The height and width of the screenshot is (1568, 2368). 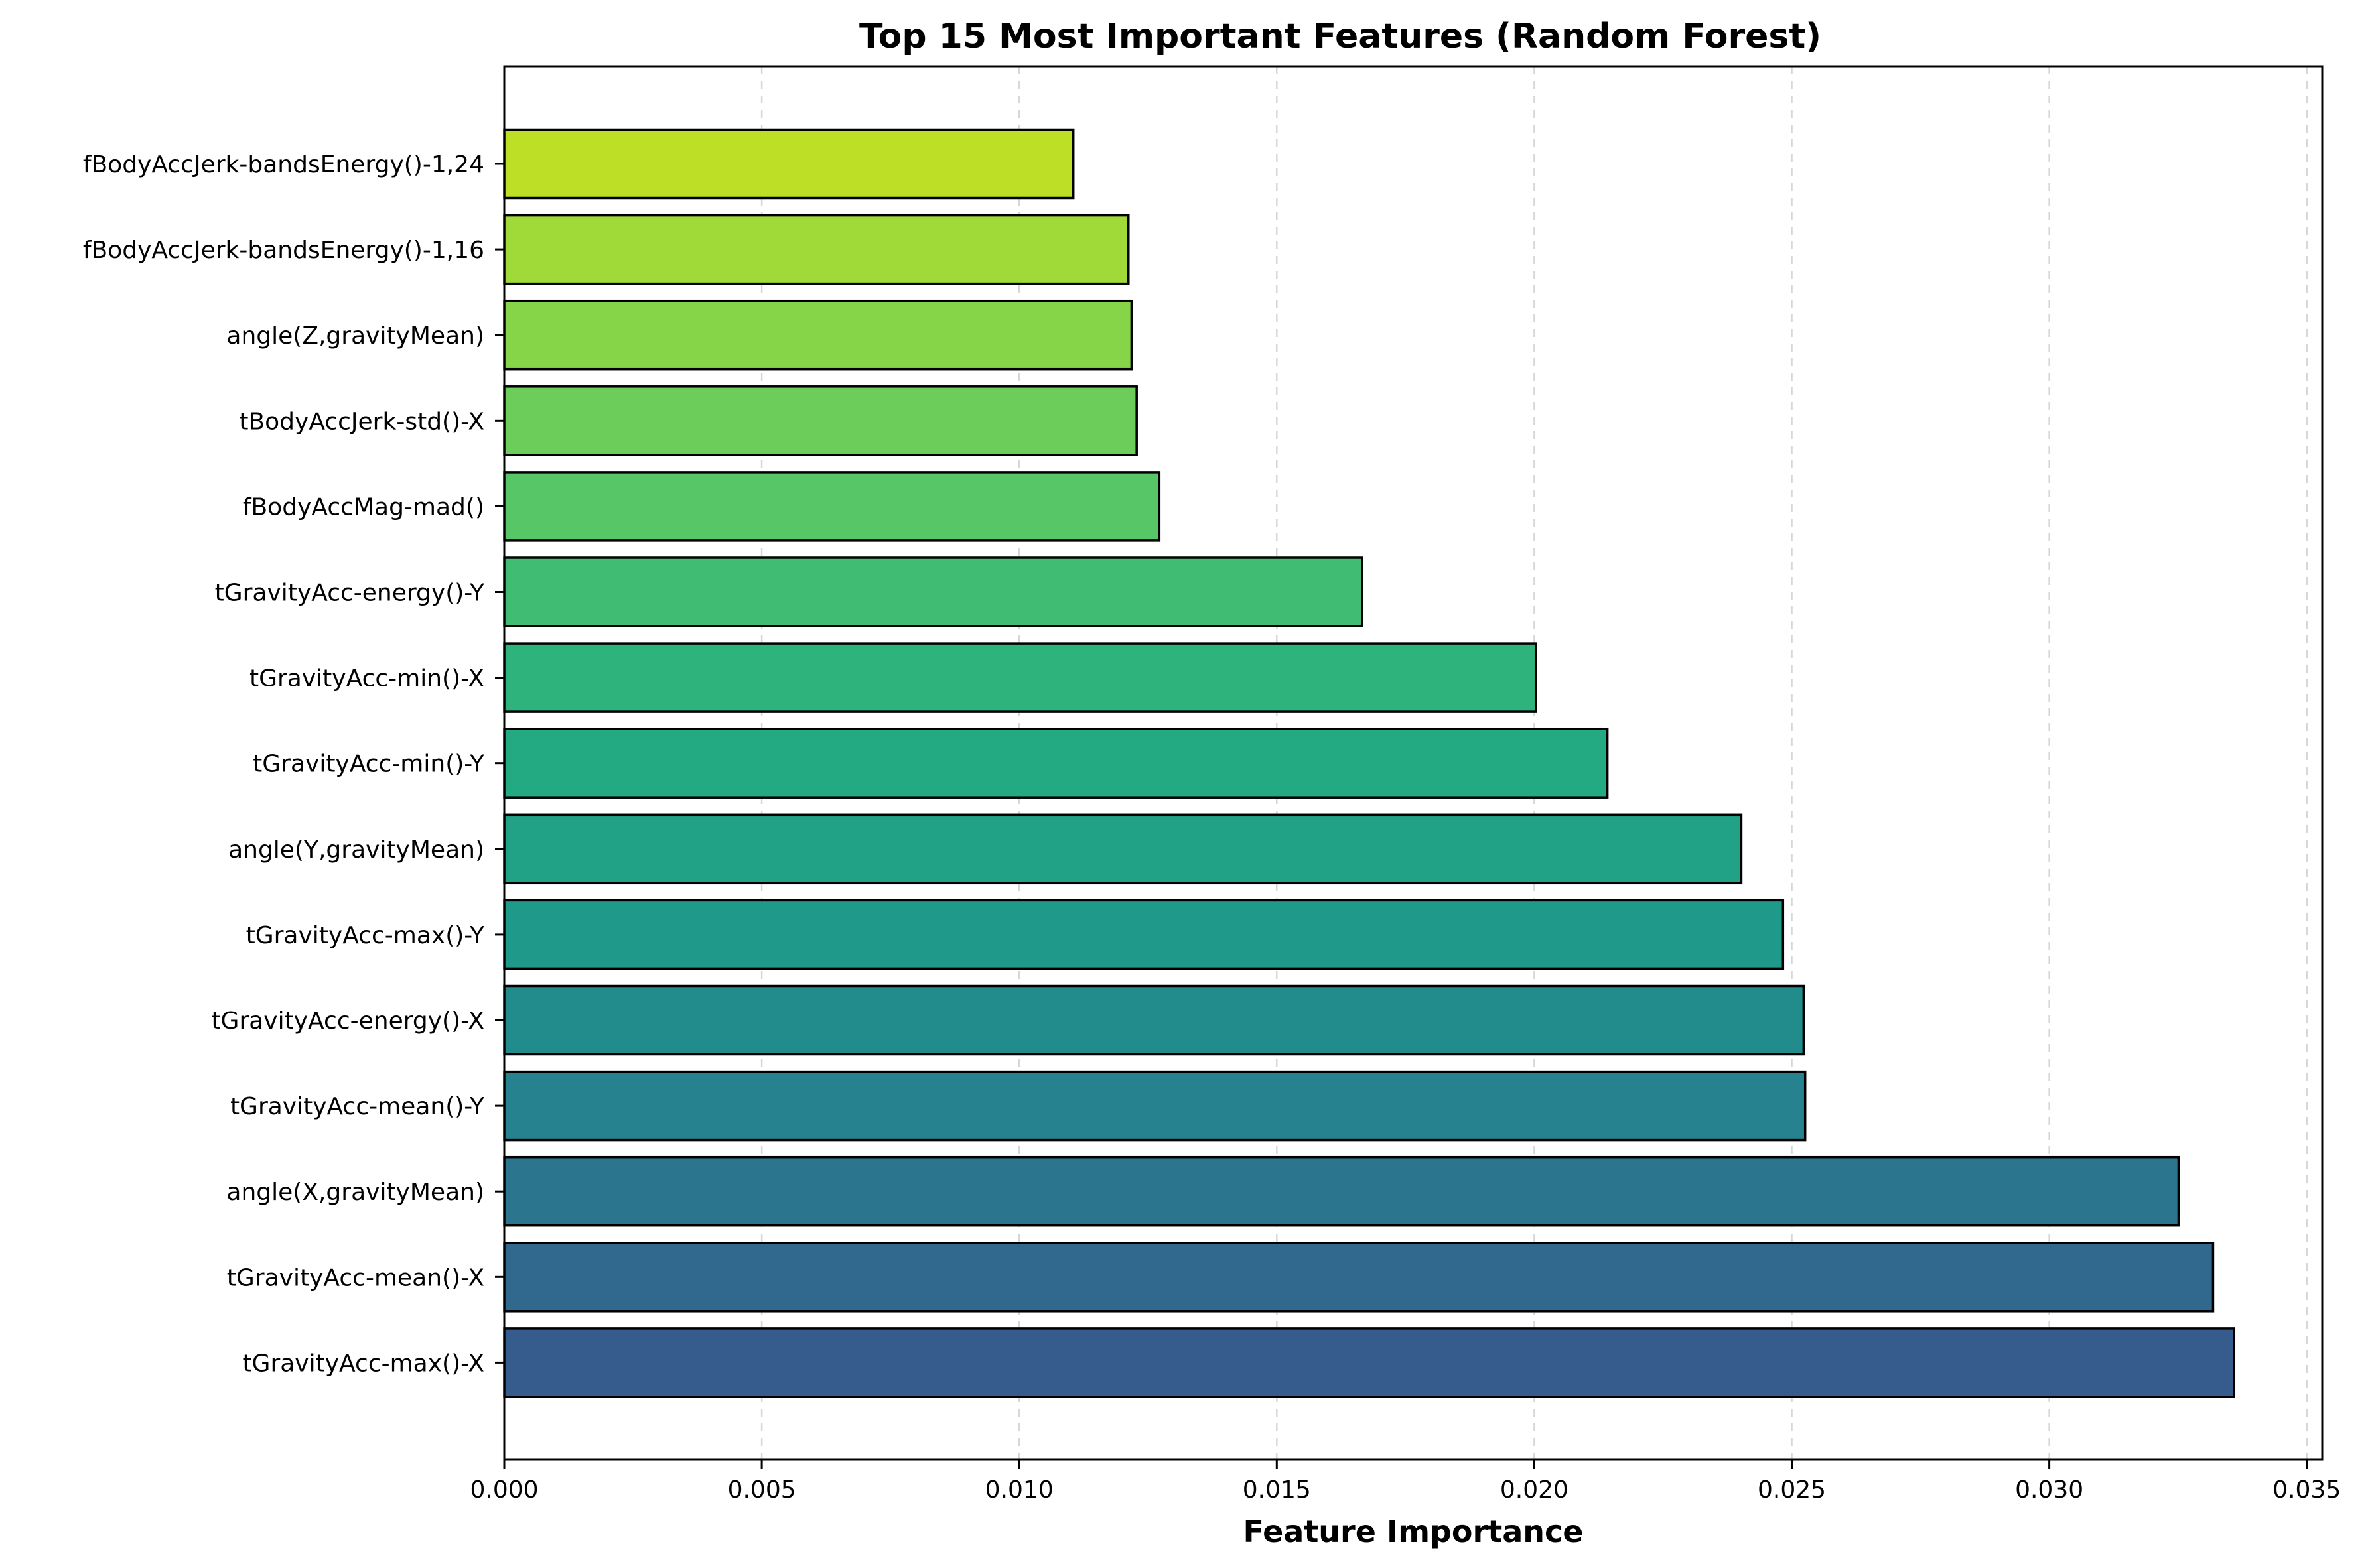 What do you see at coordinates (347, 1022) in the screenshot?
I see `y-tick-label: tGravityAcc-energy()-X` at bounding box center [347, 1022].